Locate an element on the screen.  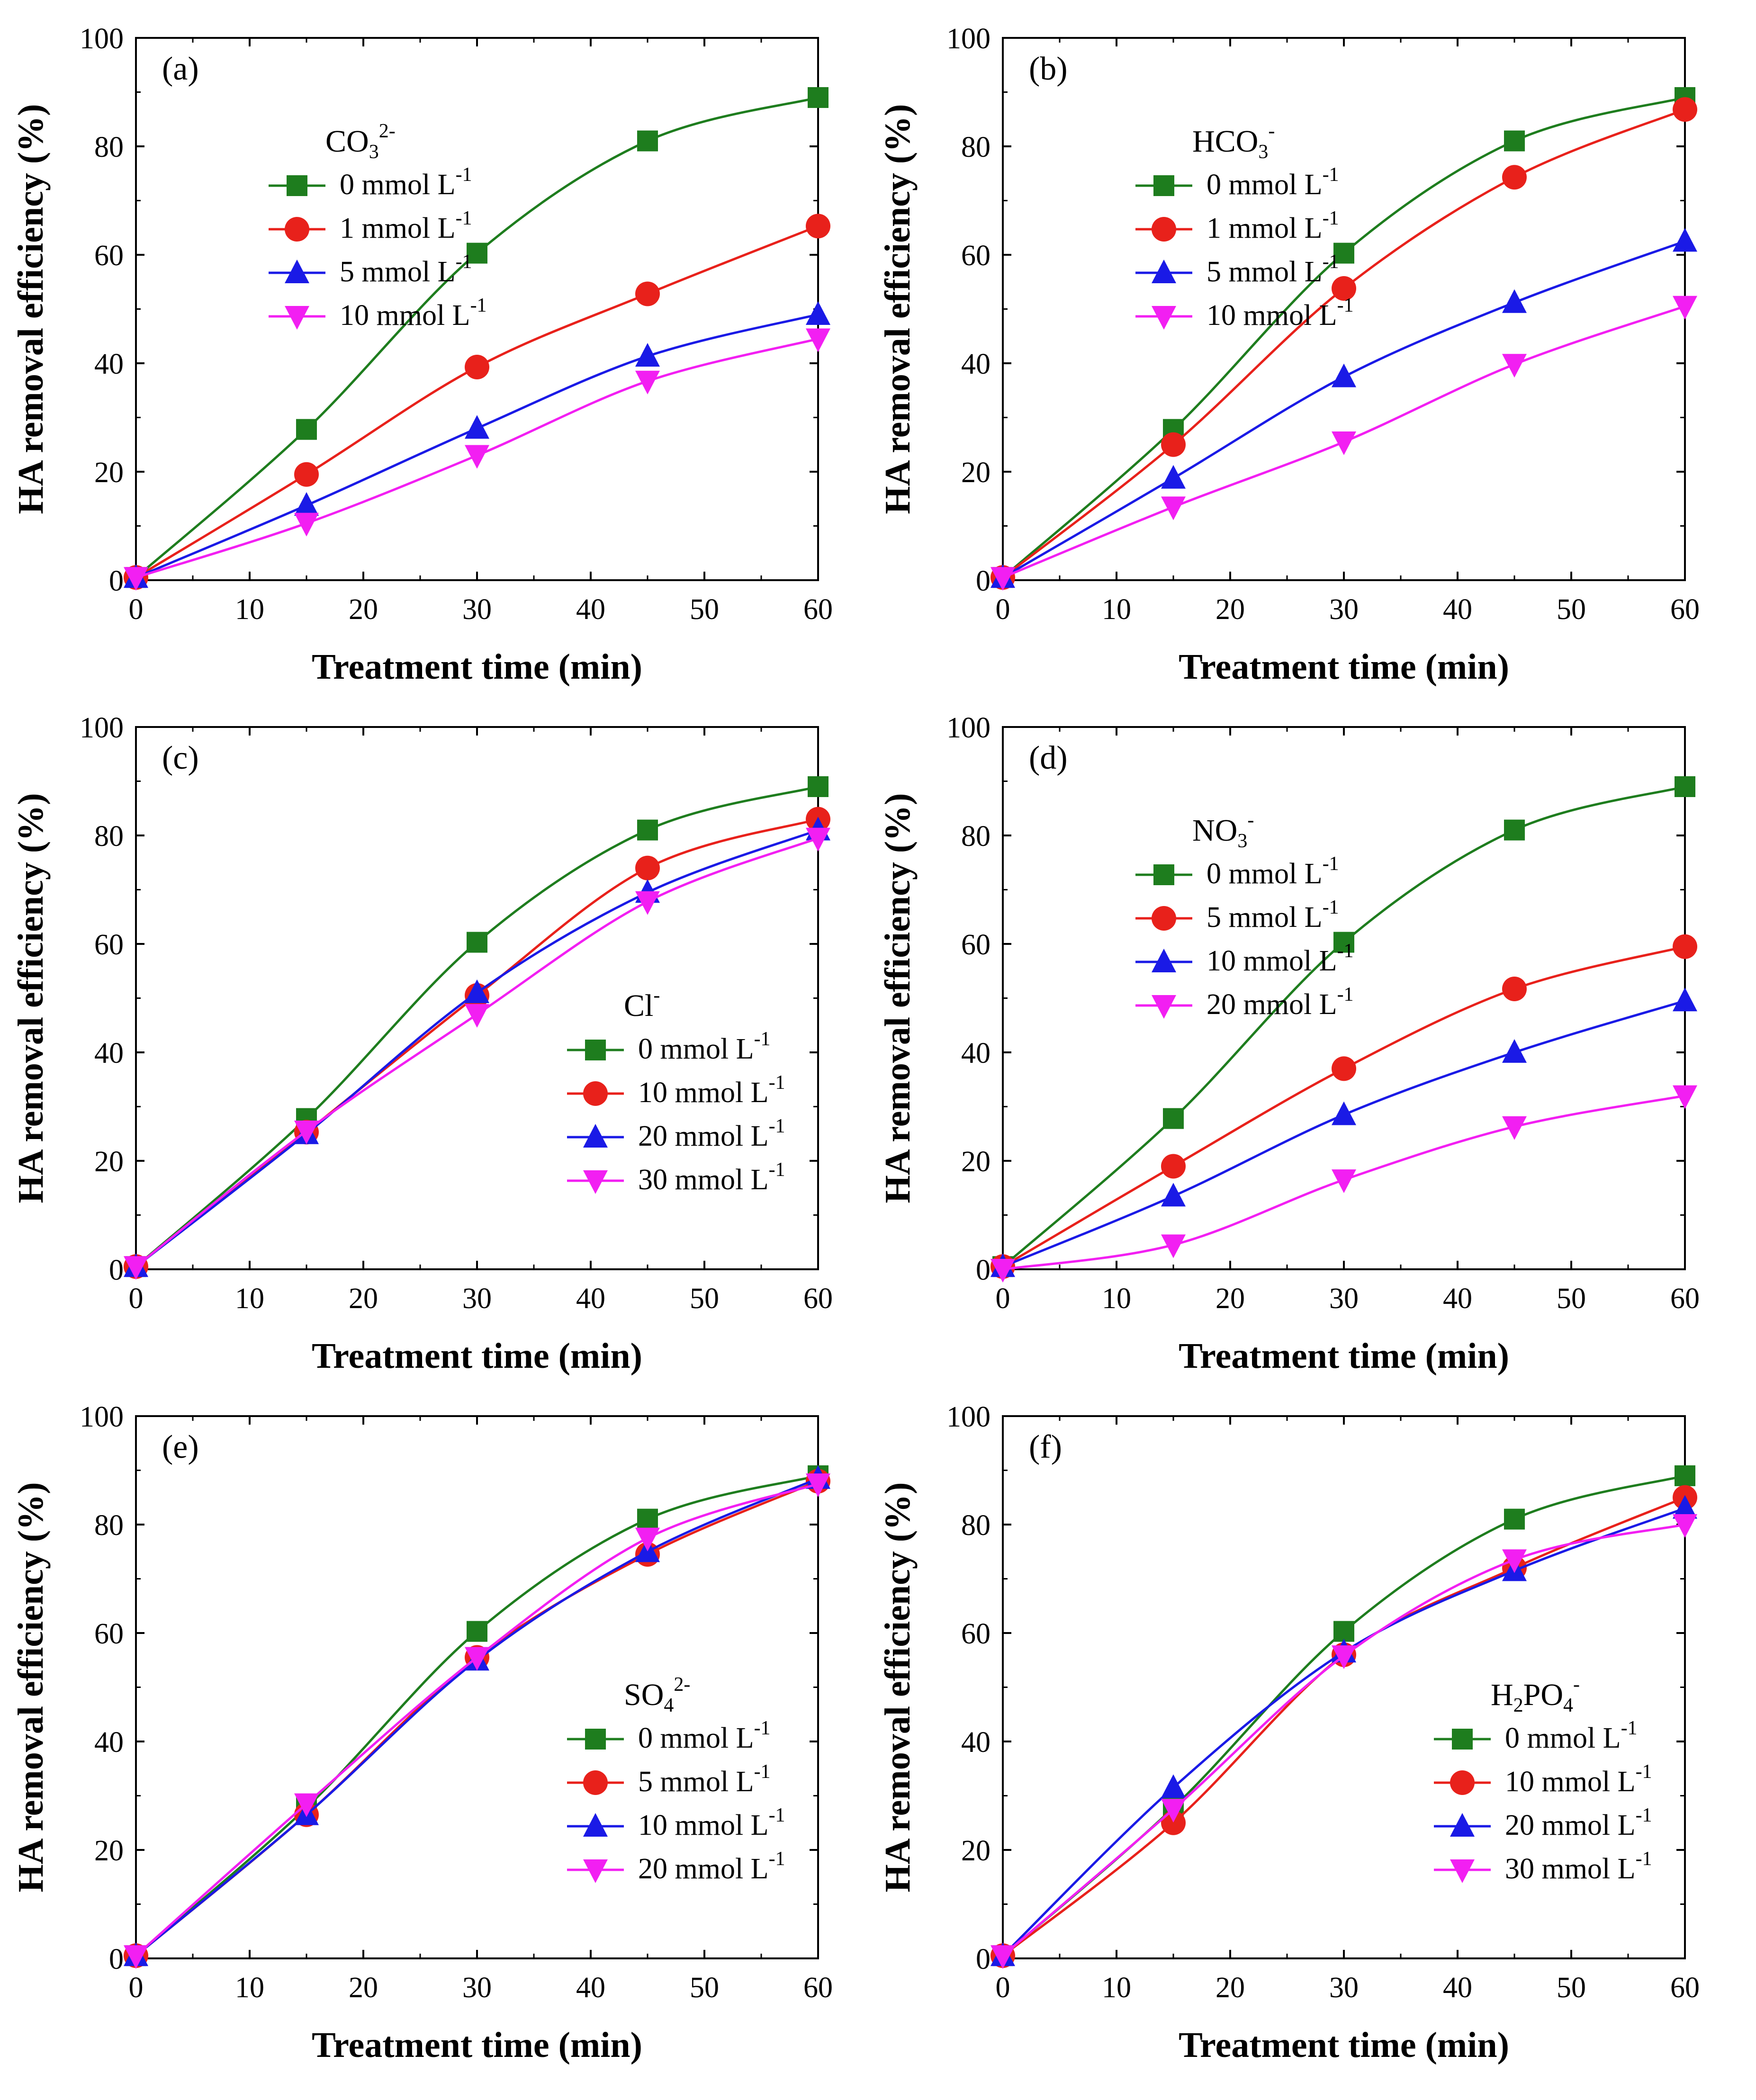
legend-entry: 0 mmol L-1 is located at coordinates (406, 182).